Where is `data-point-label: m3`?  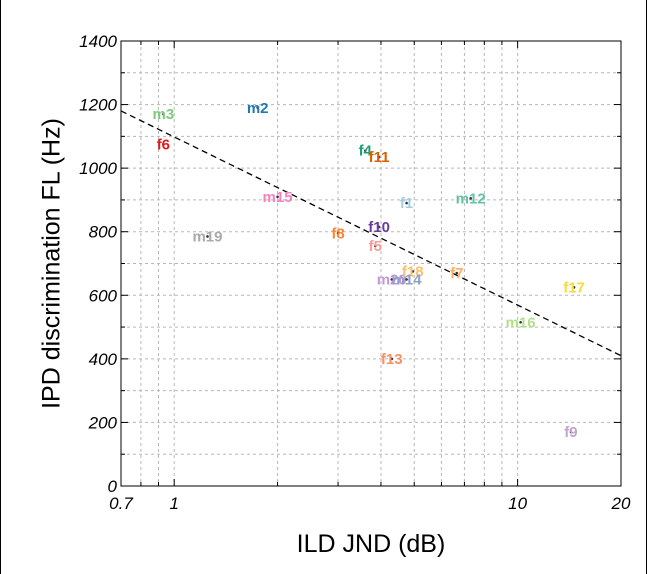 data-point-label: m3 is located at coordinates (164, 114).